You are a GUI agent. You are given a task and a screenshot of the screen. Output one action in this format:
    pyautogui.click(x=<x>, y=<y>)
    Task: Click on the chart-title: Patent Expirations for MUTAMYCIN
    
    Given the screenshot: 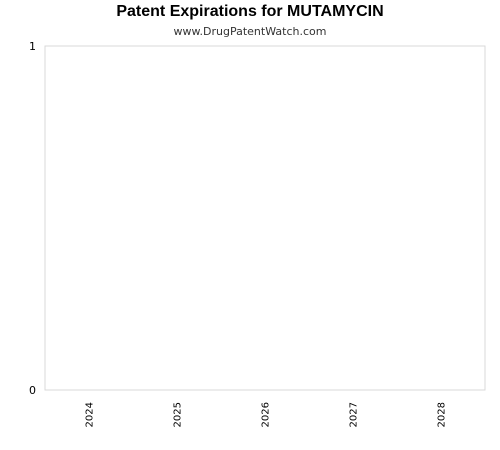 What is the action you would take?
    pyautogui.click(x=250, y=11)
    